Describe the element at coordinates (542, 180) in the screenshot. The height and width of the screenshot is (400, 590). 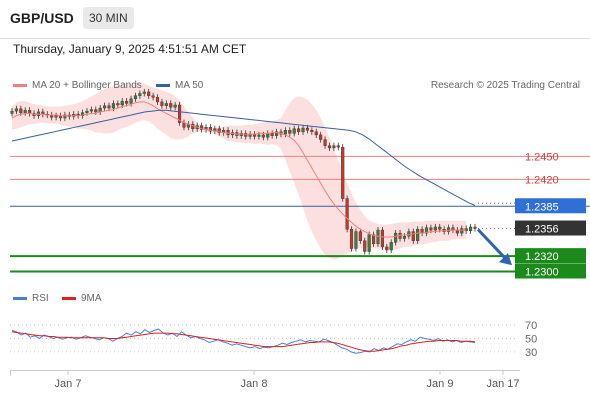
I see `level-label-1.2420: 1.2420` at that location.